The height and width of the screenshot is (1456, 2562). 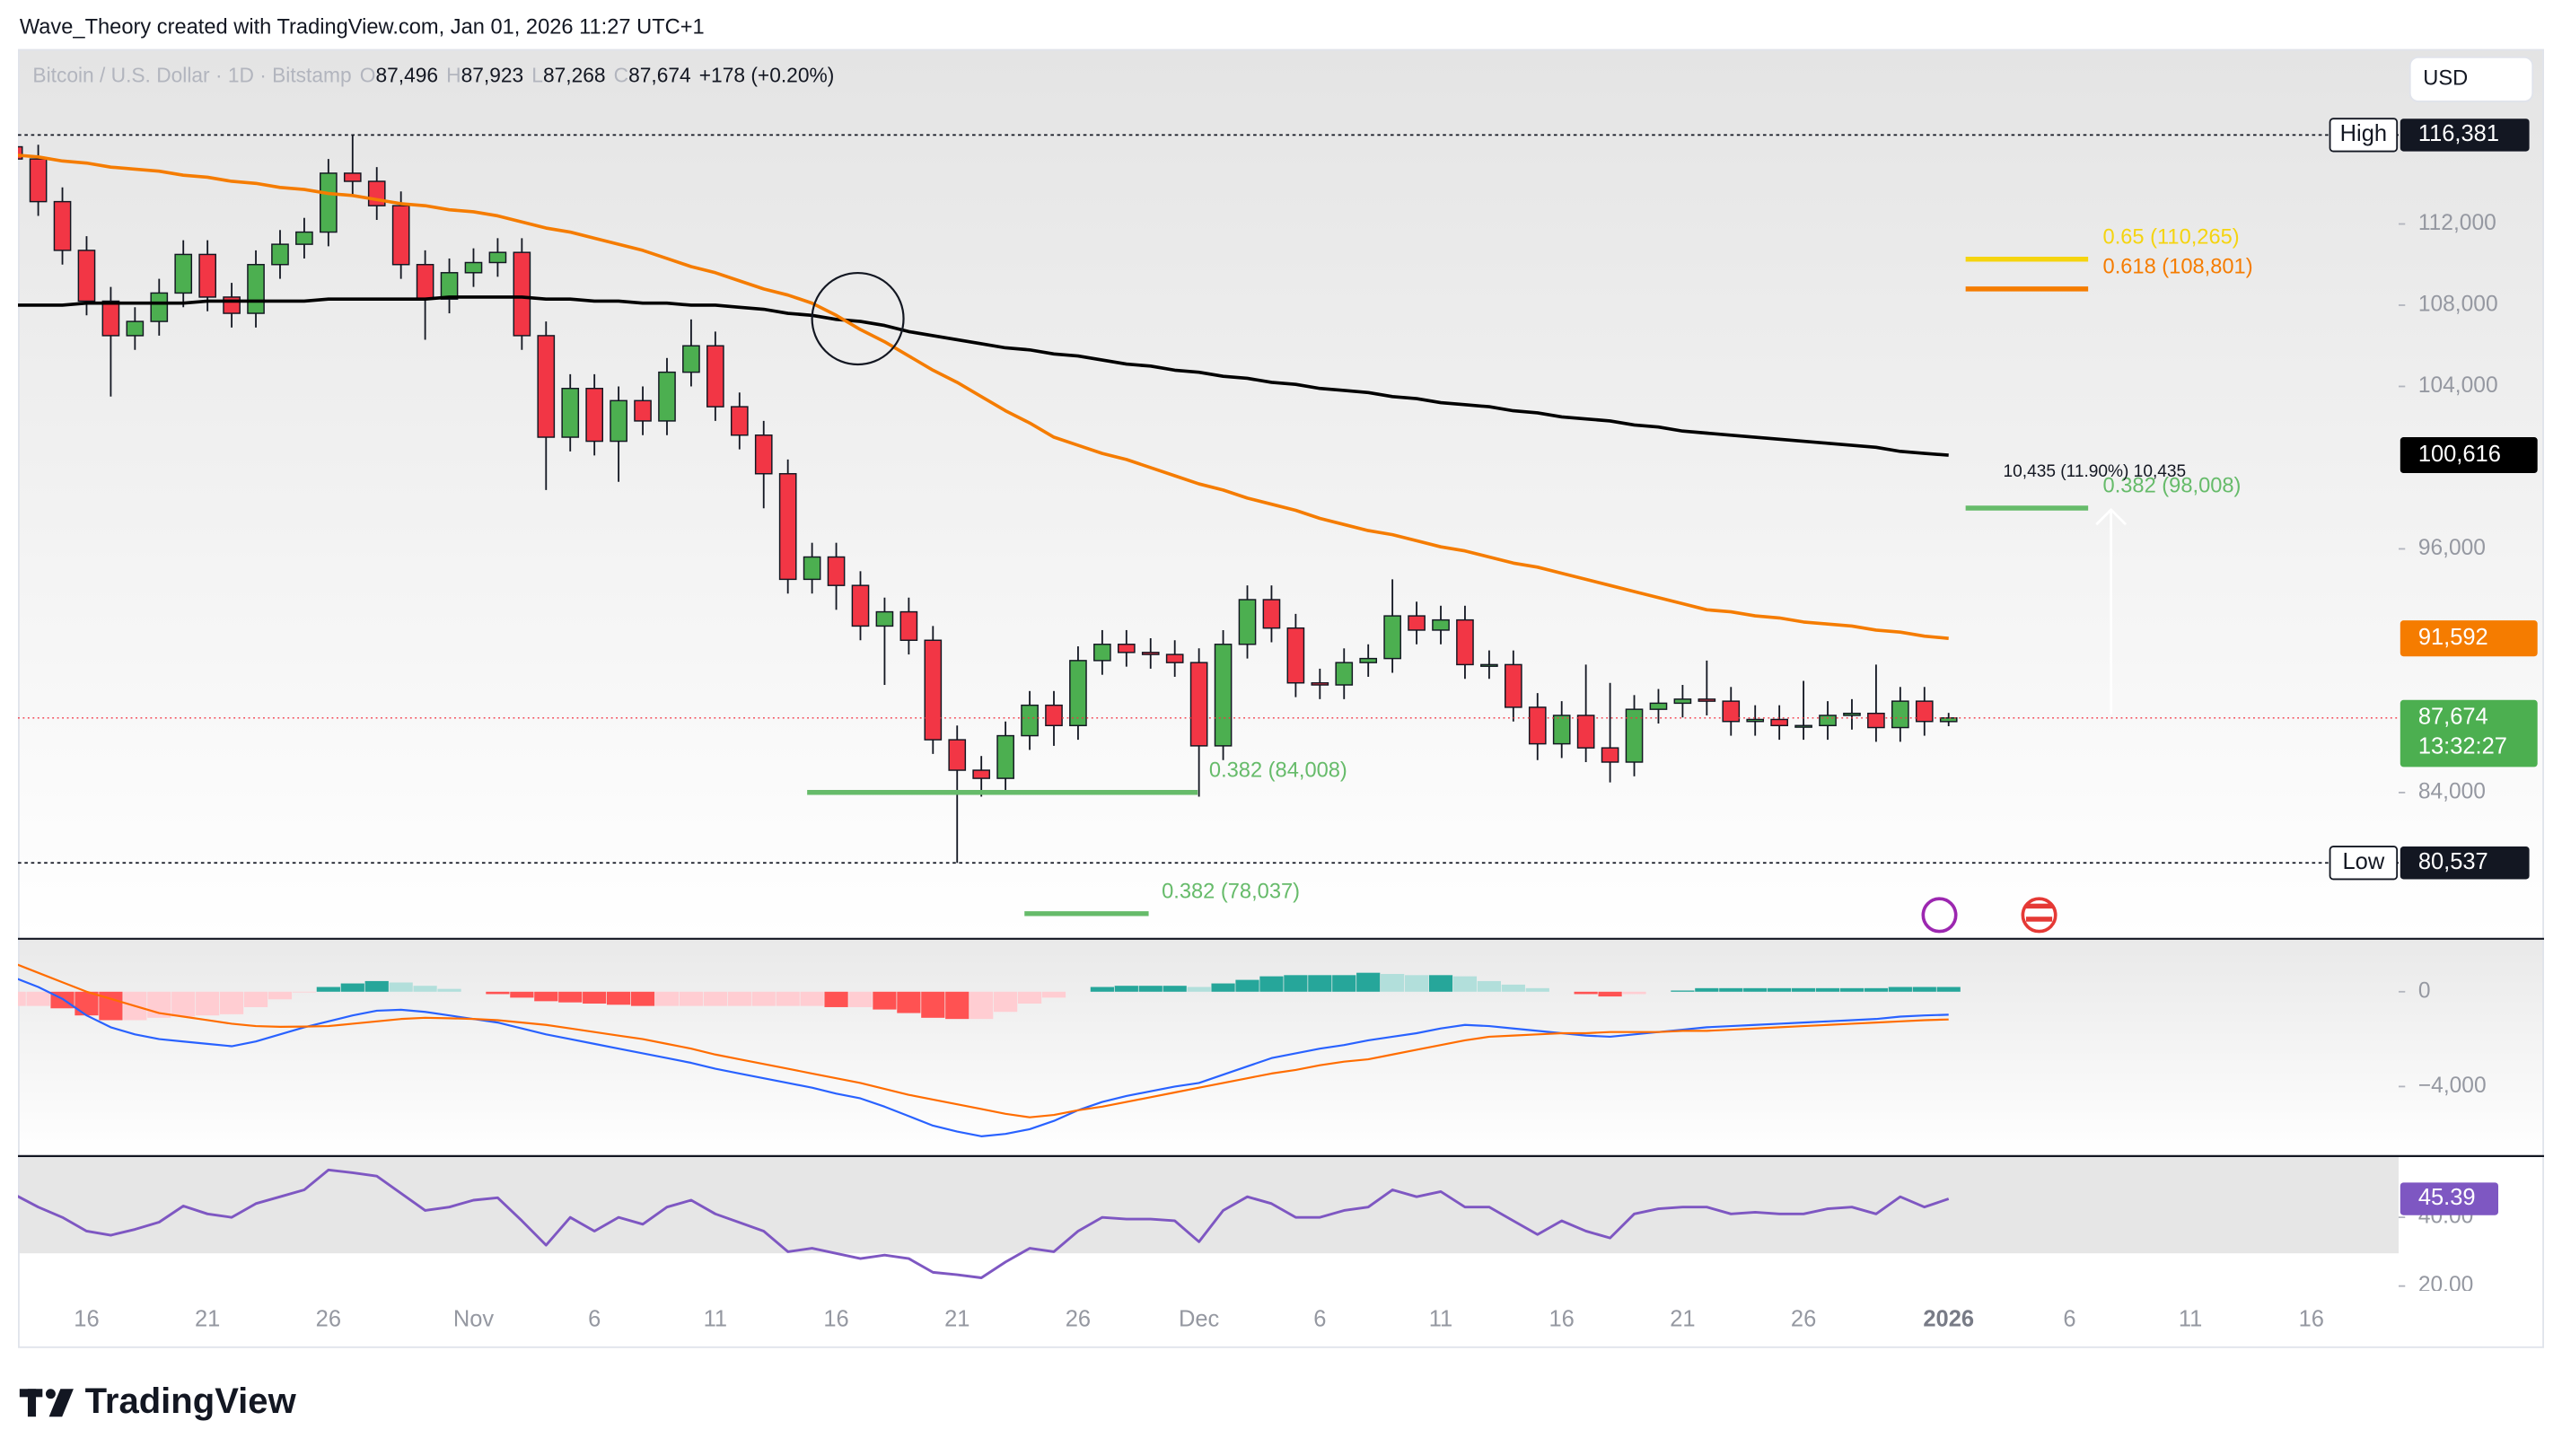 I want to click on flag-stripe, so click(x=2039, y=919).